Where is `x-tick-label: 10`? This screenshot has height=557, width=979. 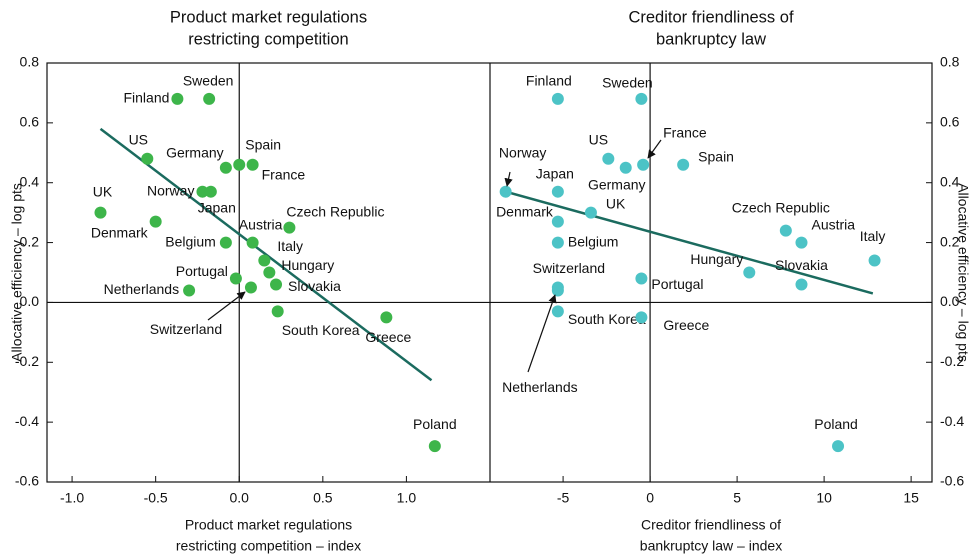 x-tick-label: 10 is located at coordinates (824, 498).